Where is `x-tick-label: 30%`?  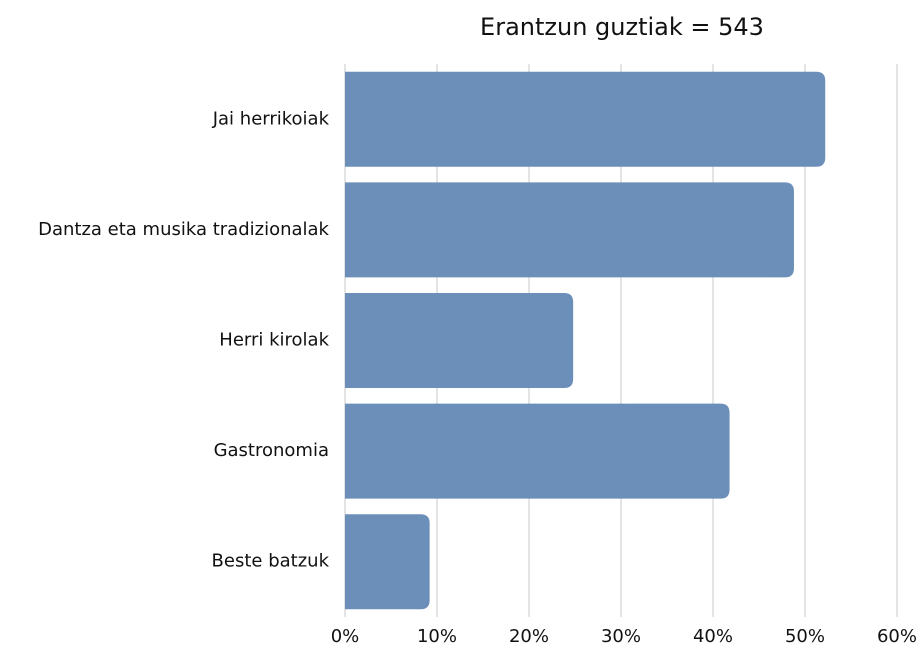 x-tick-label: 30% is located at coordinates (621, 635).